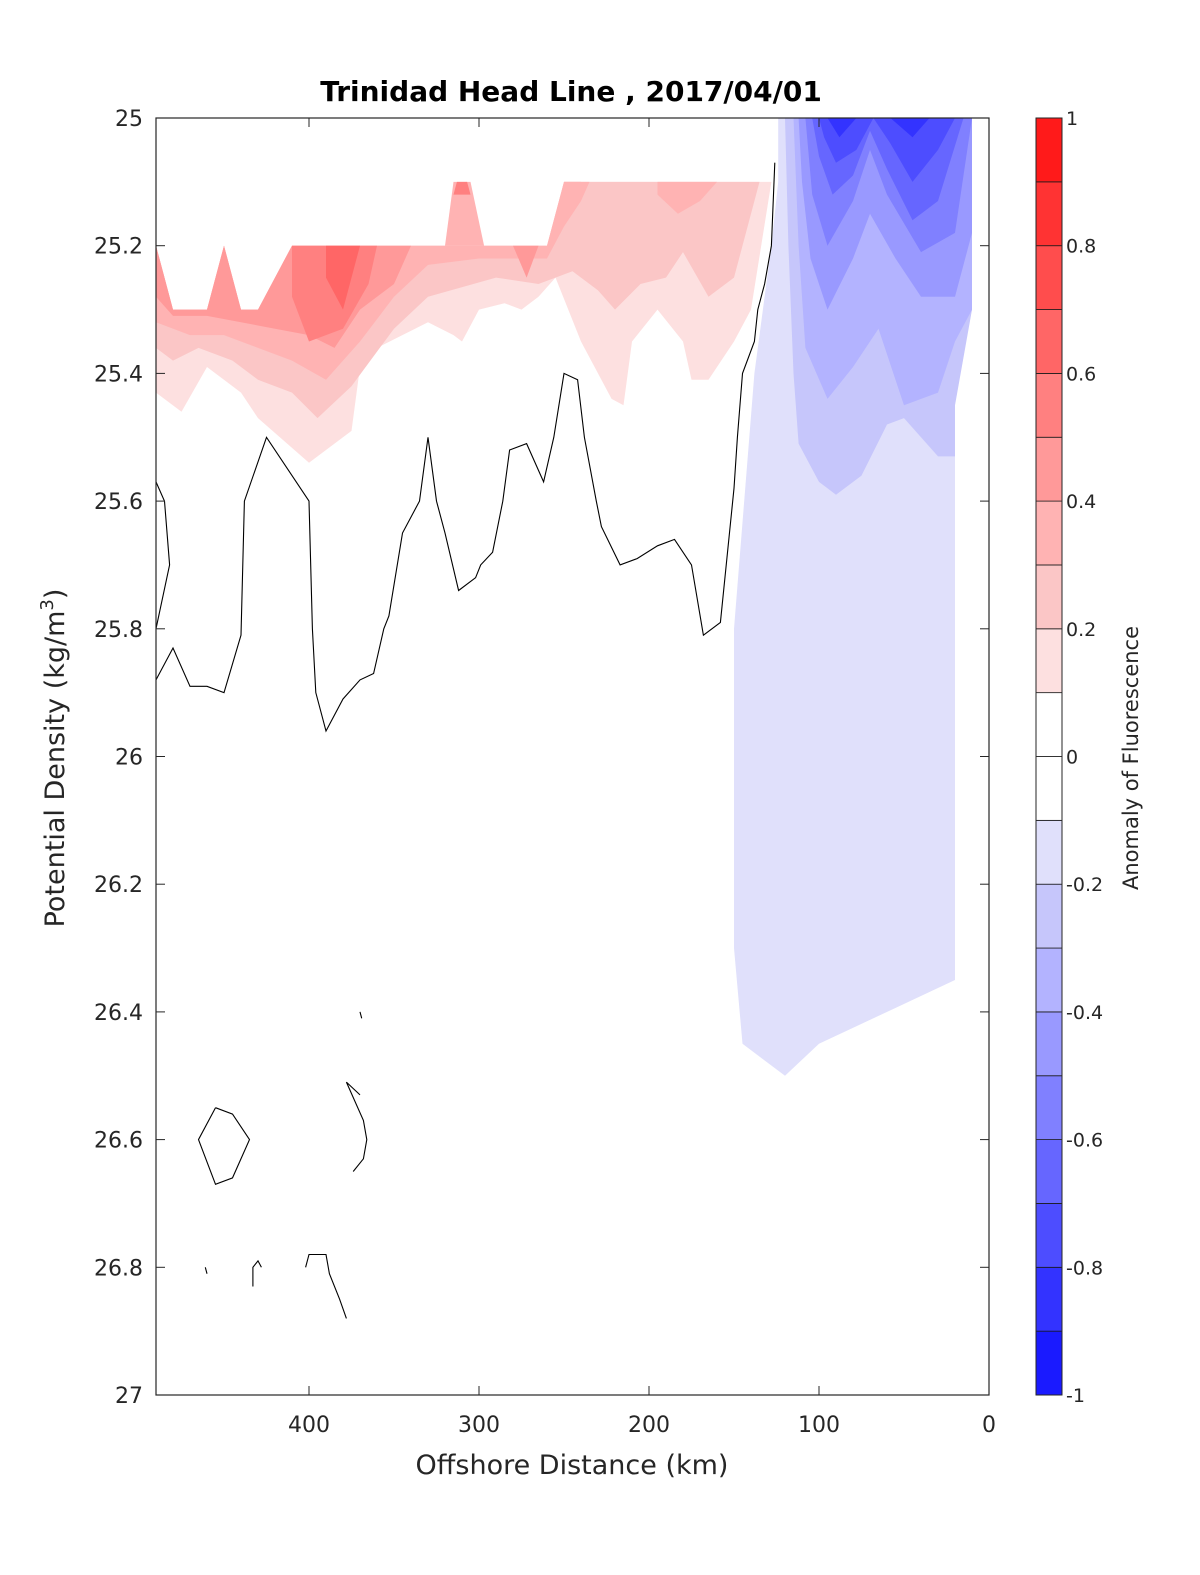 Image resolution: width=1200 pixels, height=1575 pixels. What do you see at coordinates (129, 119) in the screenshot?
I see `y-tick-label: 25` at bounding box center [129, 119].